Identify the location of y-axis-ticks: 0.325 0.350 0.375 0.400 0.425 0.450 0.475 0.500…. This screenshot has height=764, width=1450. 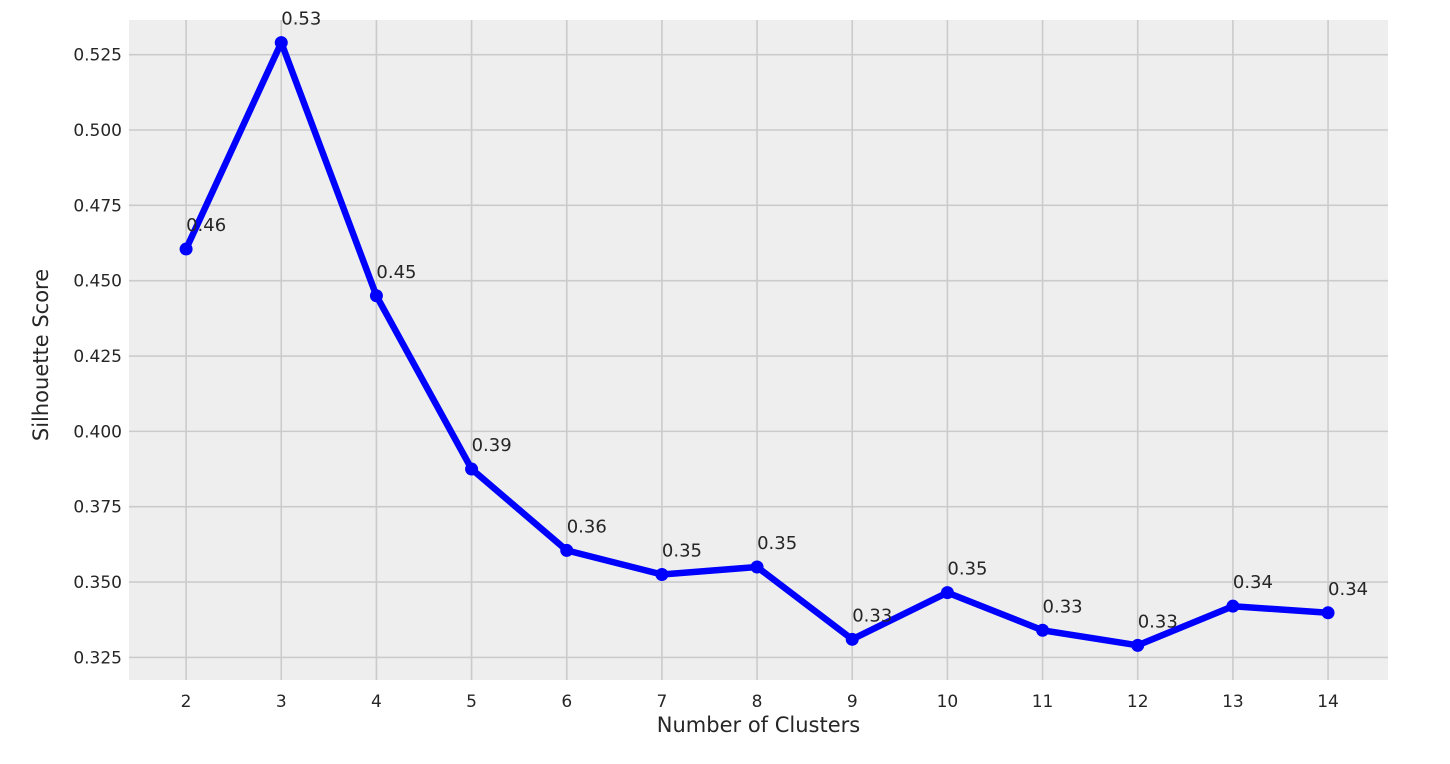
(97, 357).